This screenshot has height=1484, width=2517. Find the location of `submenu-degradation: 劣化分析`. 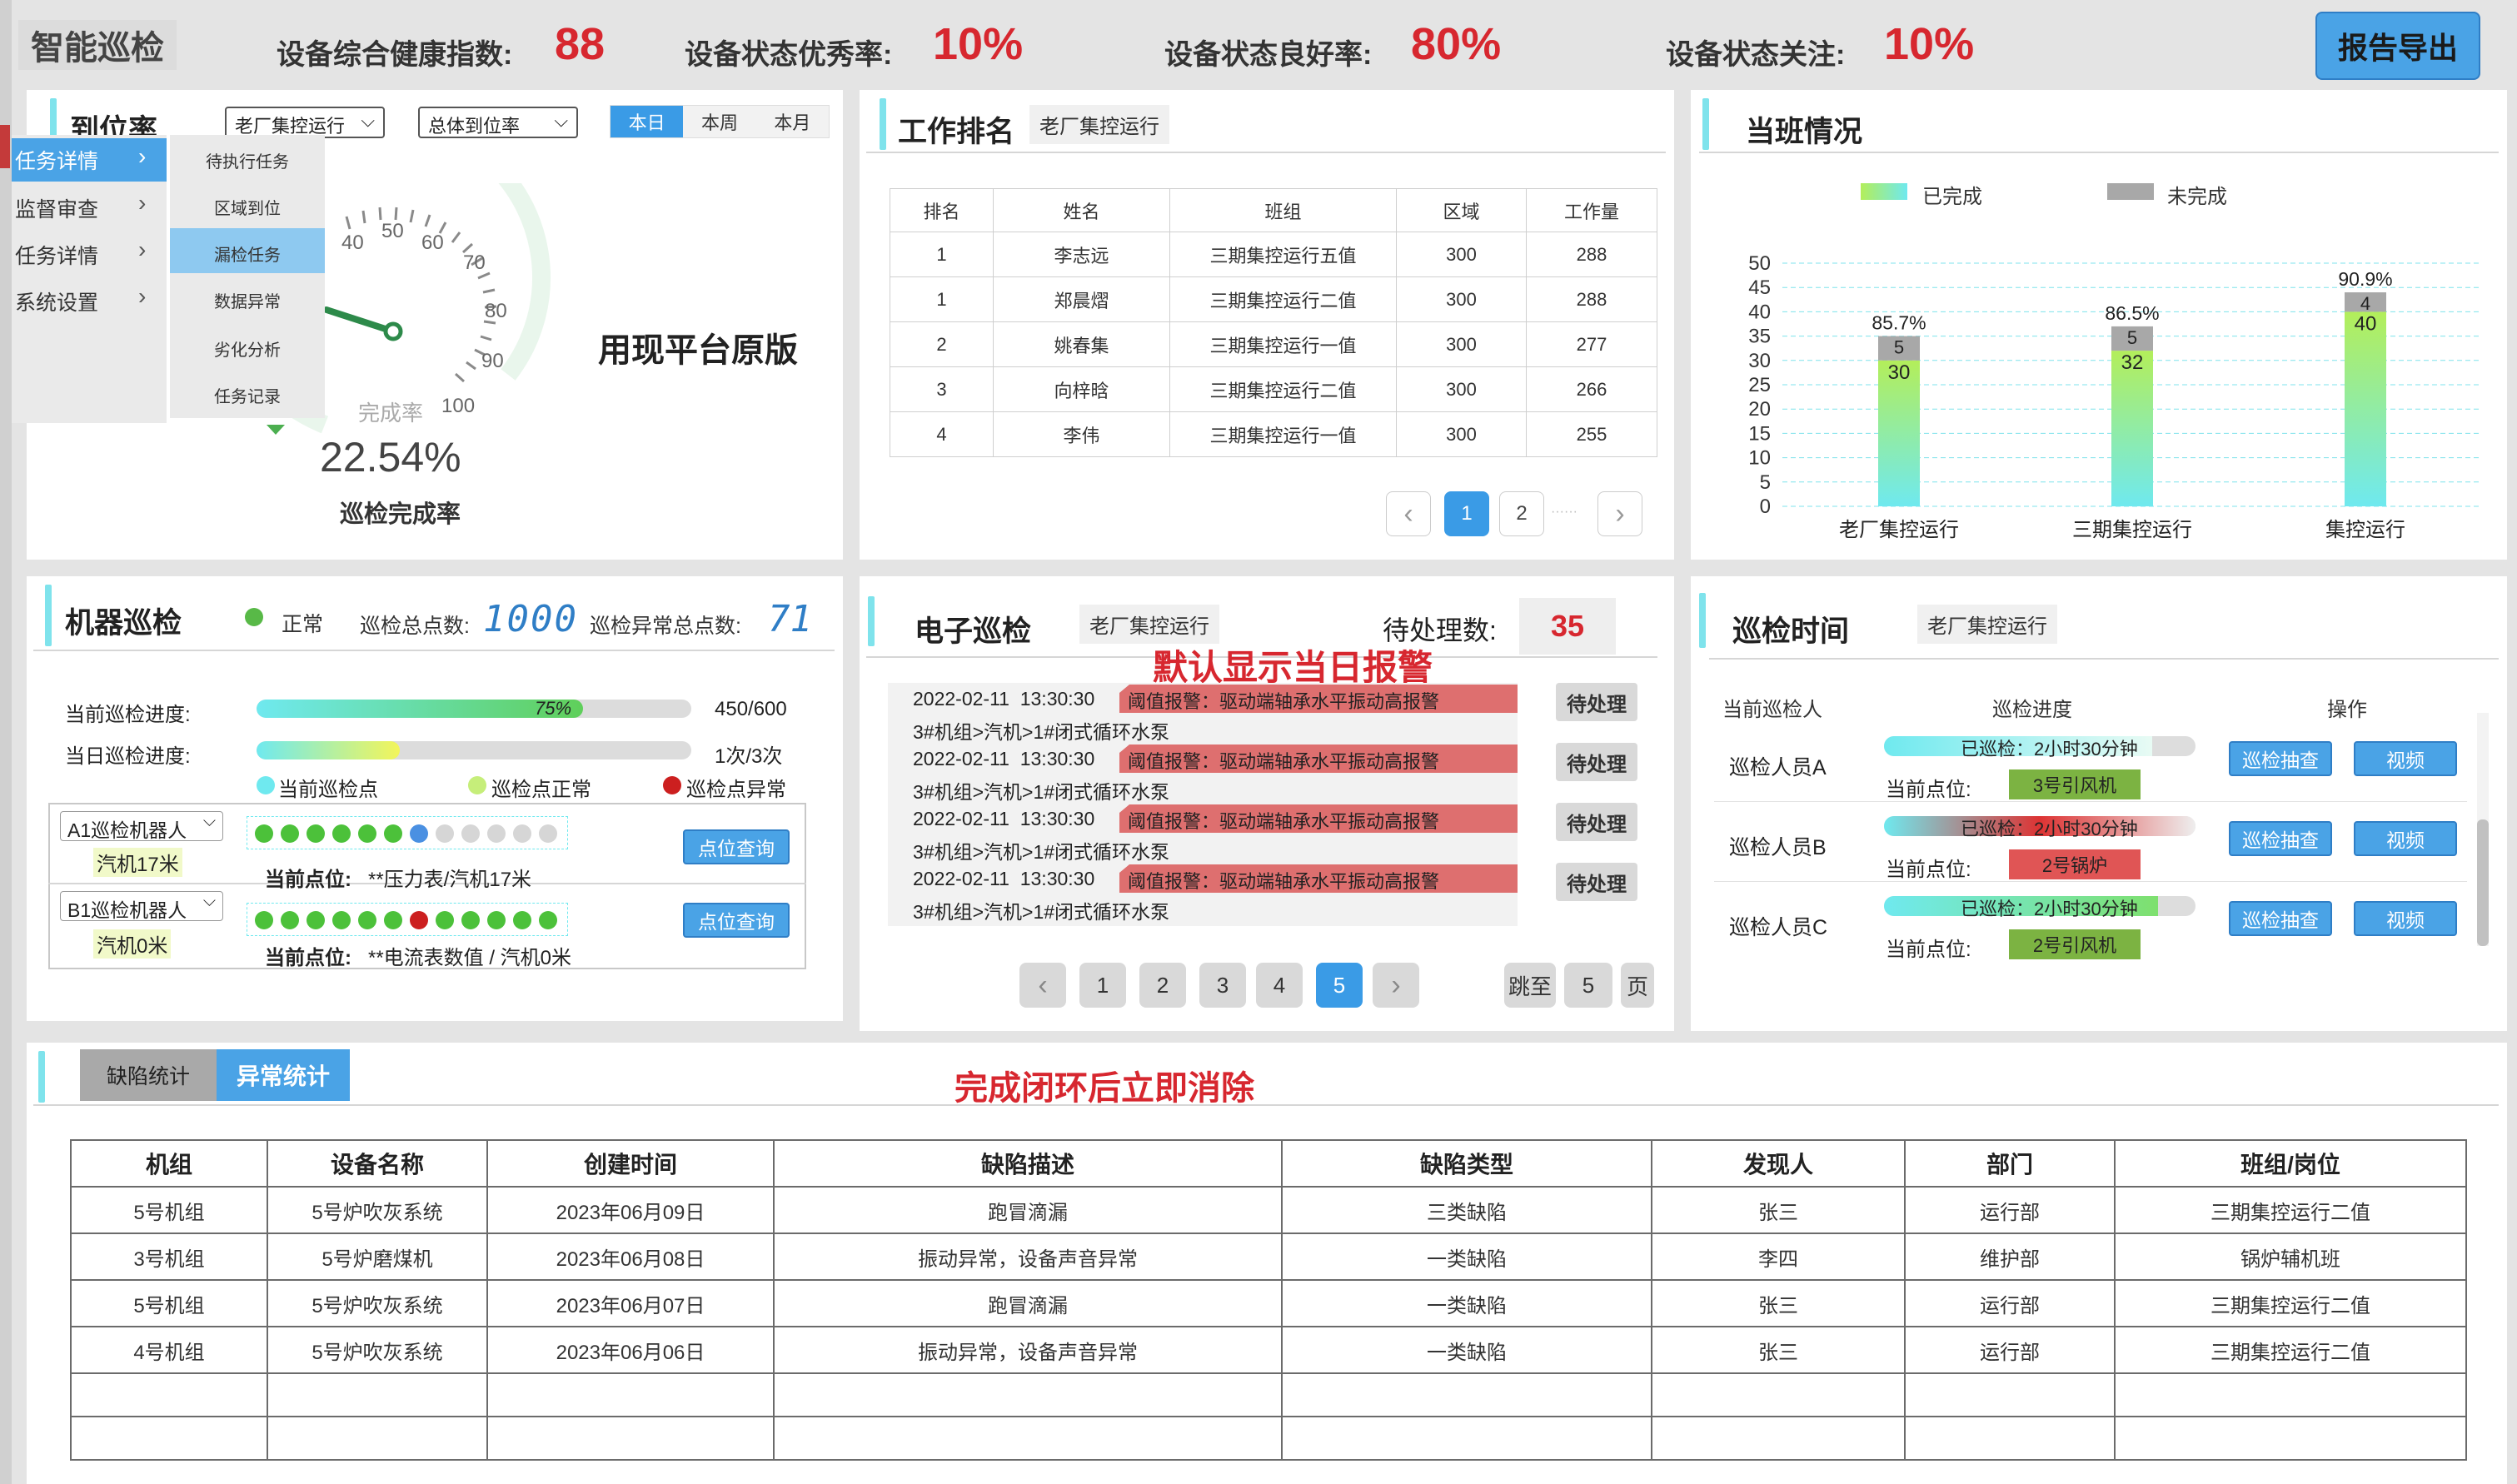

submenu-degradation: 劣化分析 is located at coordinates (248, 350).